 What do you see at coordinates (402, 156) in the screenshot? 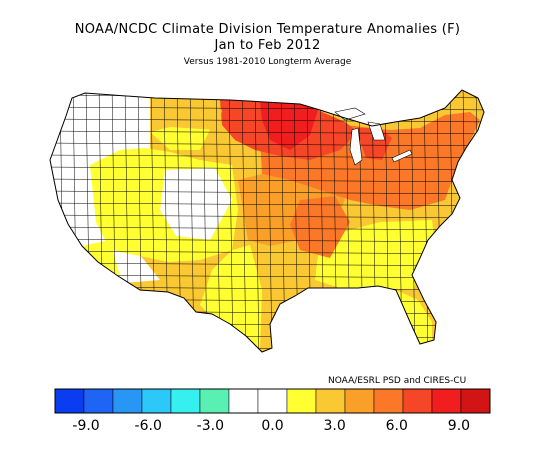
I see `lake-erie` at bounding box center [402, 156].